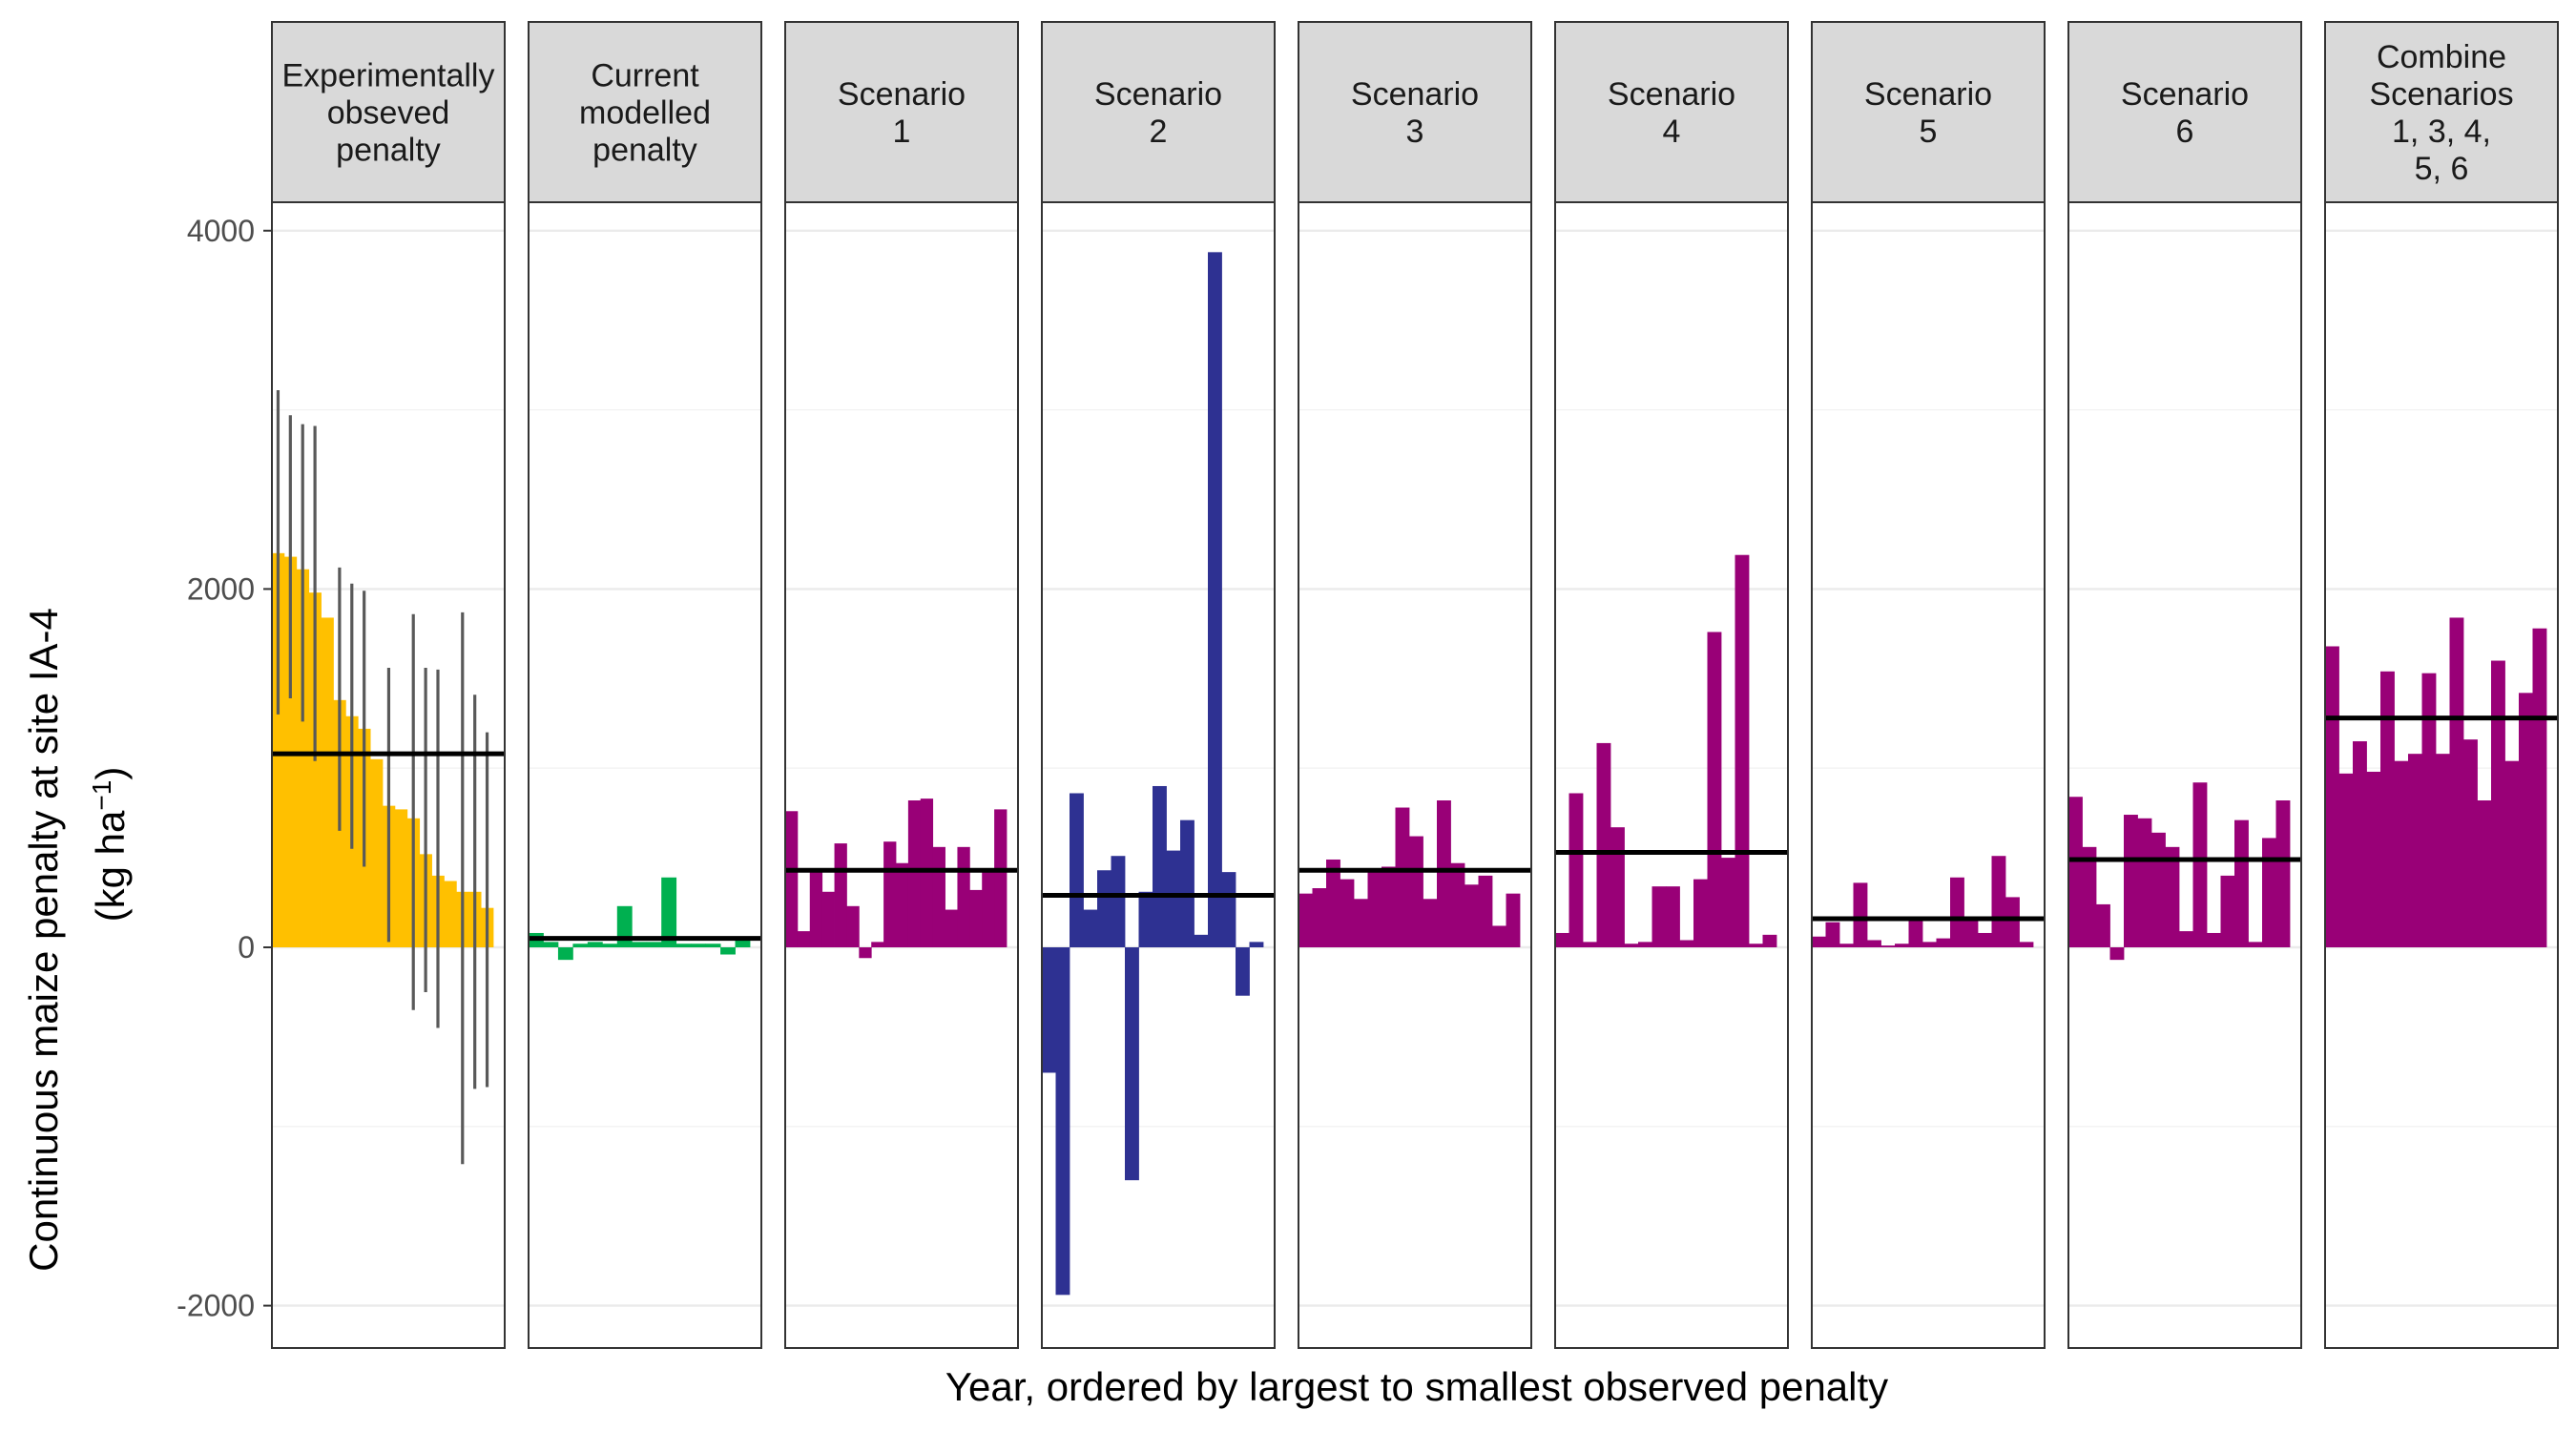  I want to click on y-axis: -2000 0 2000 4000, so click(224, 769).